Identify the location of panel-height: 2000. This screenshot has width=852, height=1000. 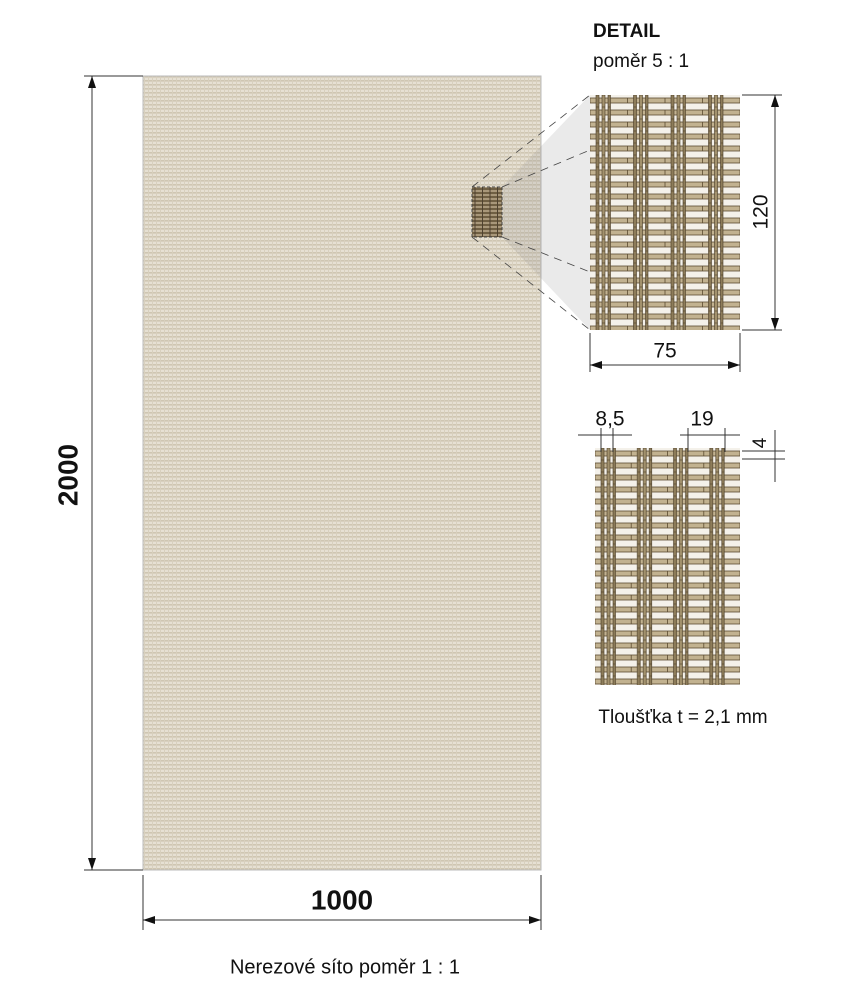
(67, 475).